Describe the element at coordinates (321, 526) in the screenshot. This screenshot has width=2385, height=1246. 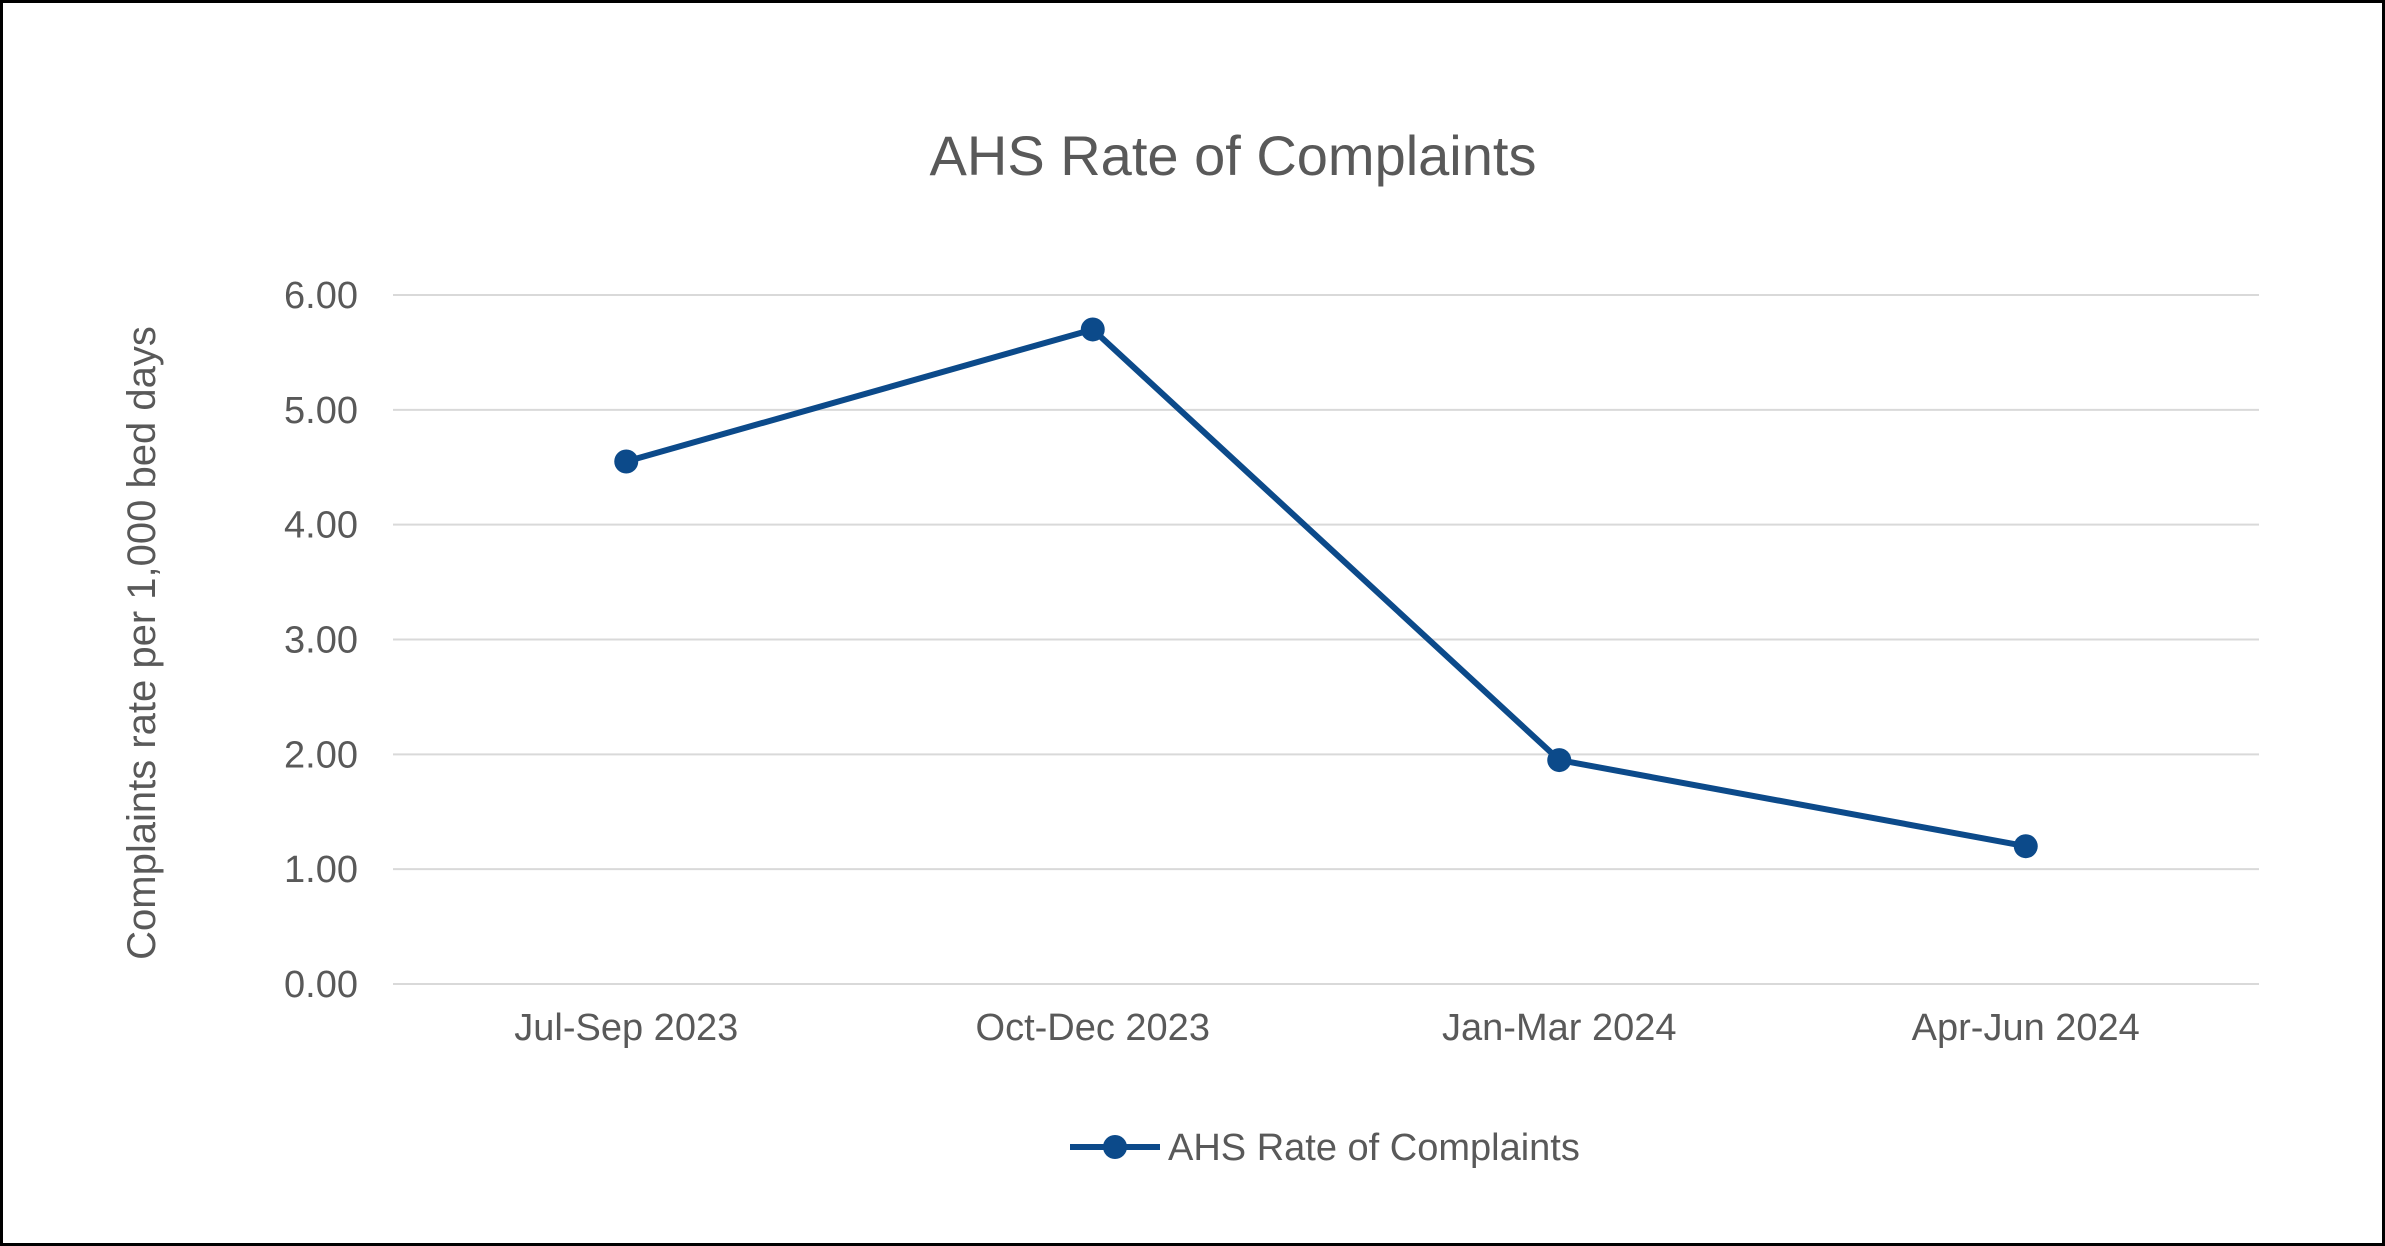
I see `y-tick-label-4: 4.00` at that location.